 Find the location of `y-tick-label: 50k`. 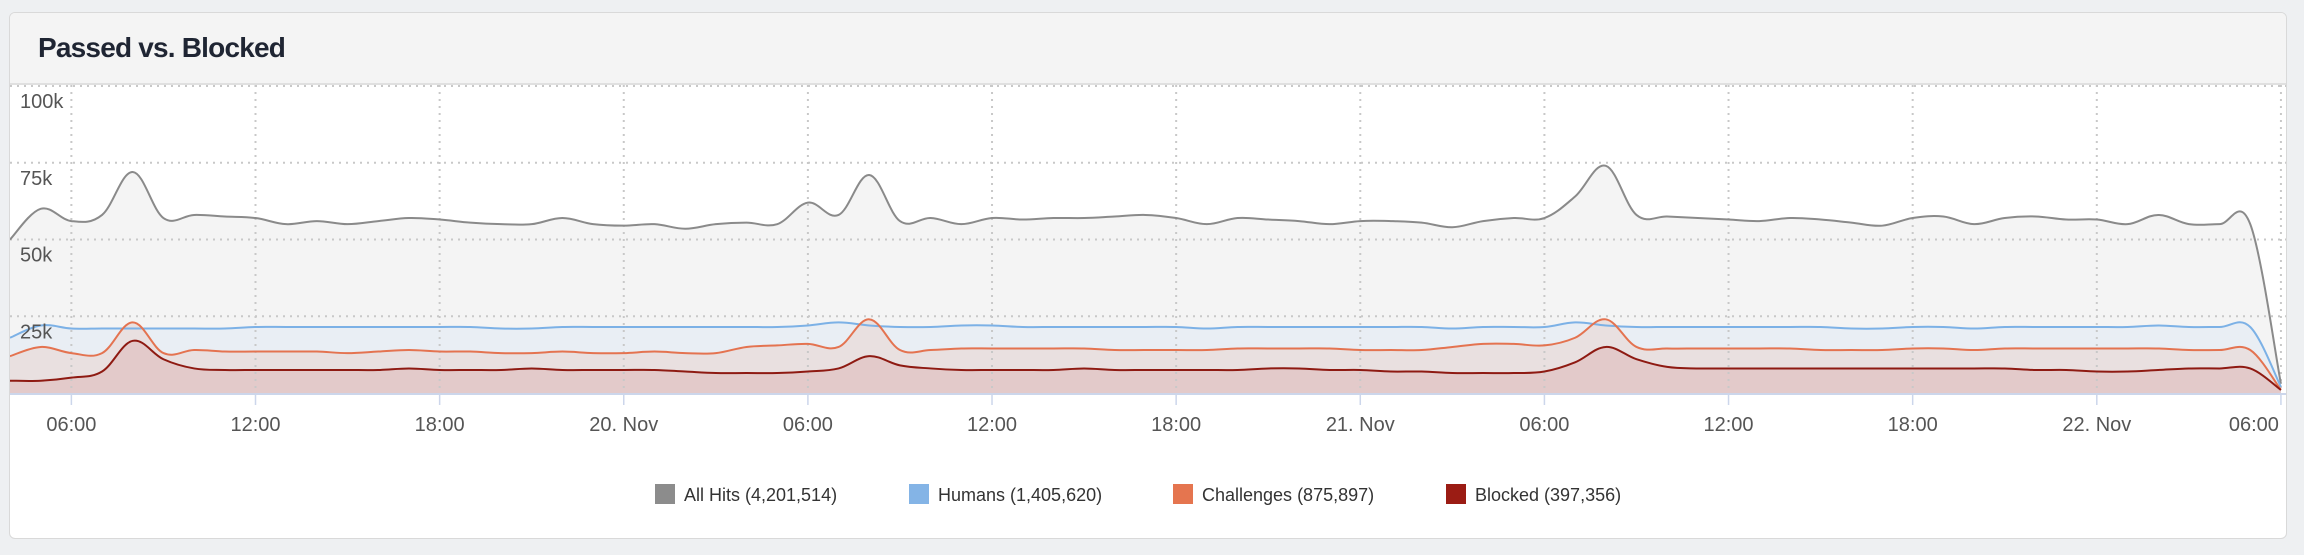

y-tick-label: 50k is located at coordinates (36, 256).